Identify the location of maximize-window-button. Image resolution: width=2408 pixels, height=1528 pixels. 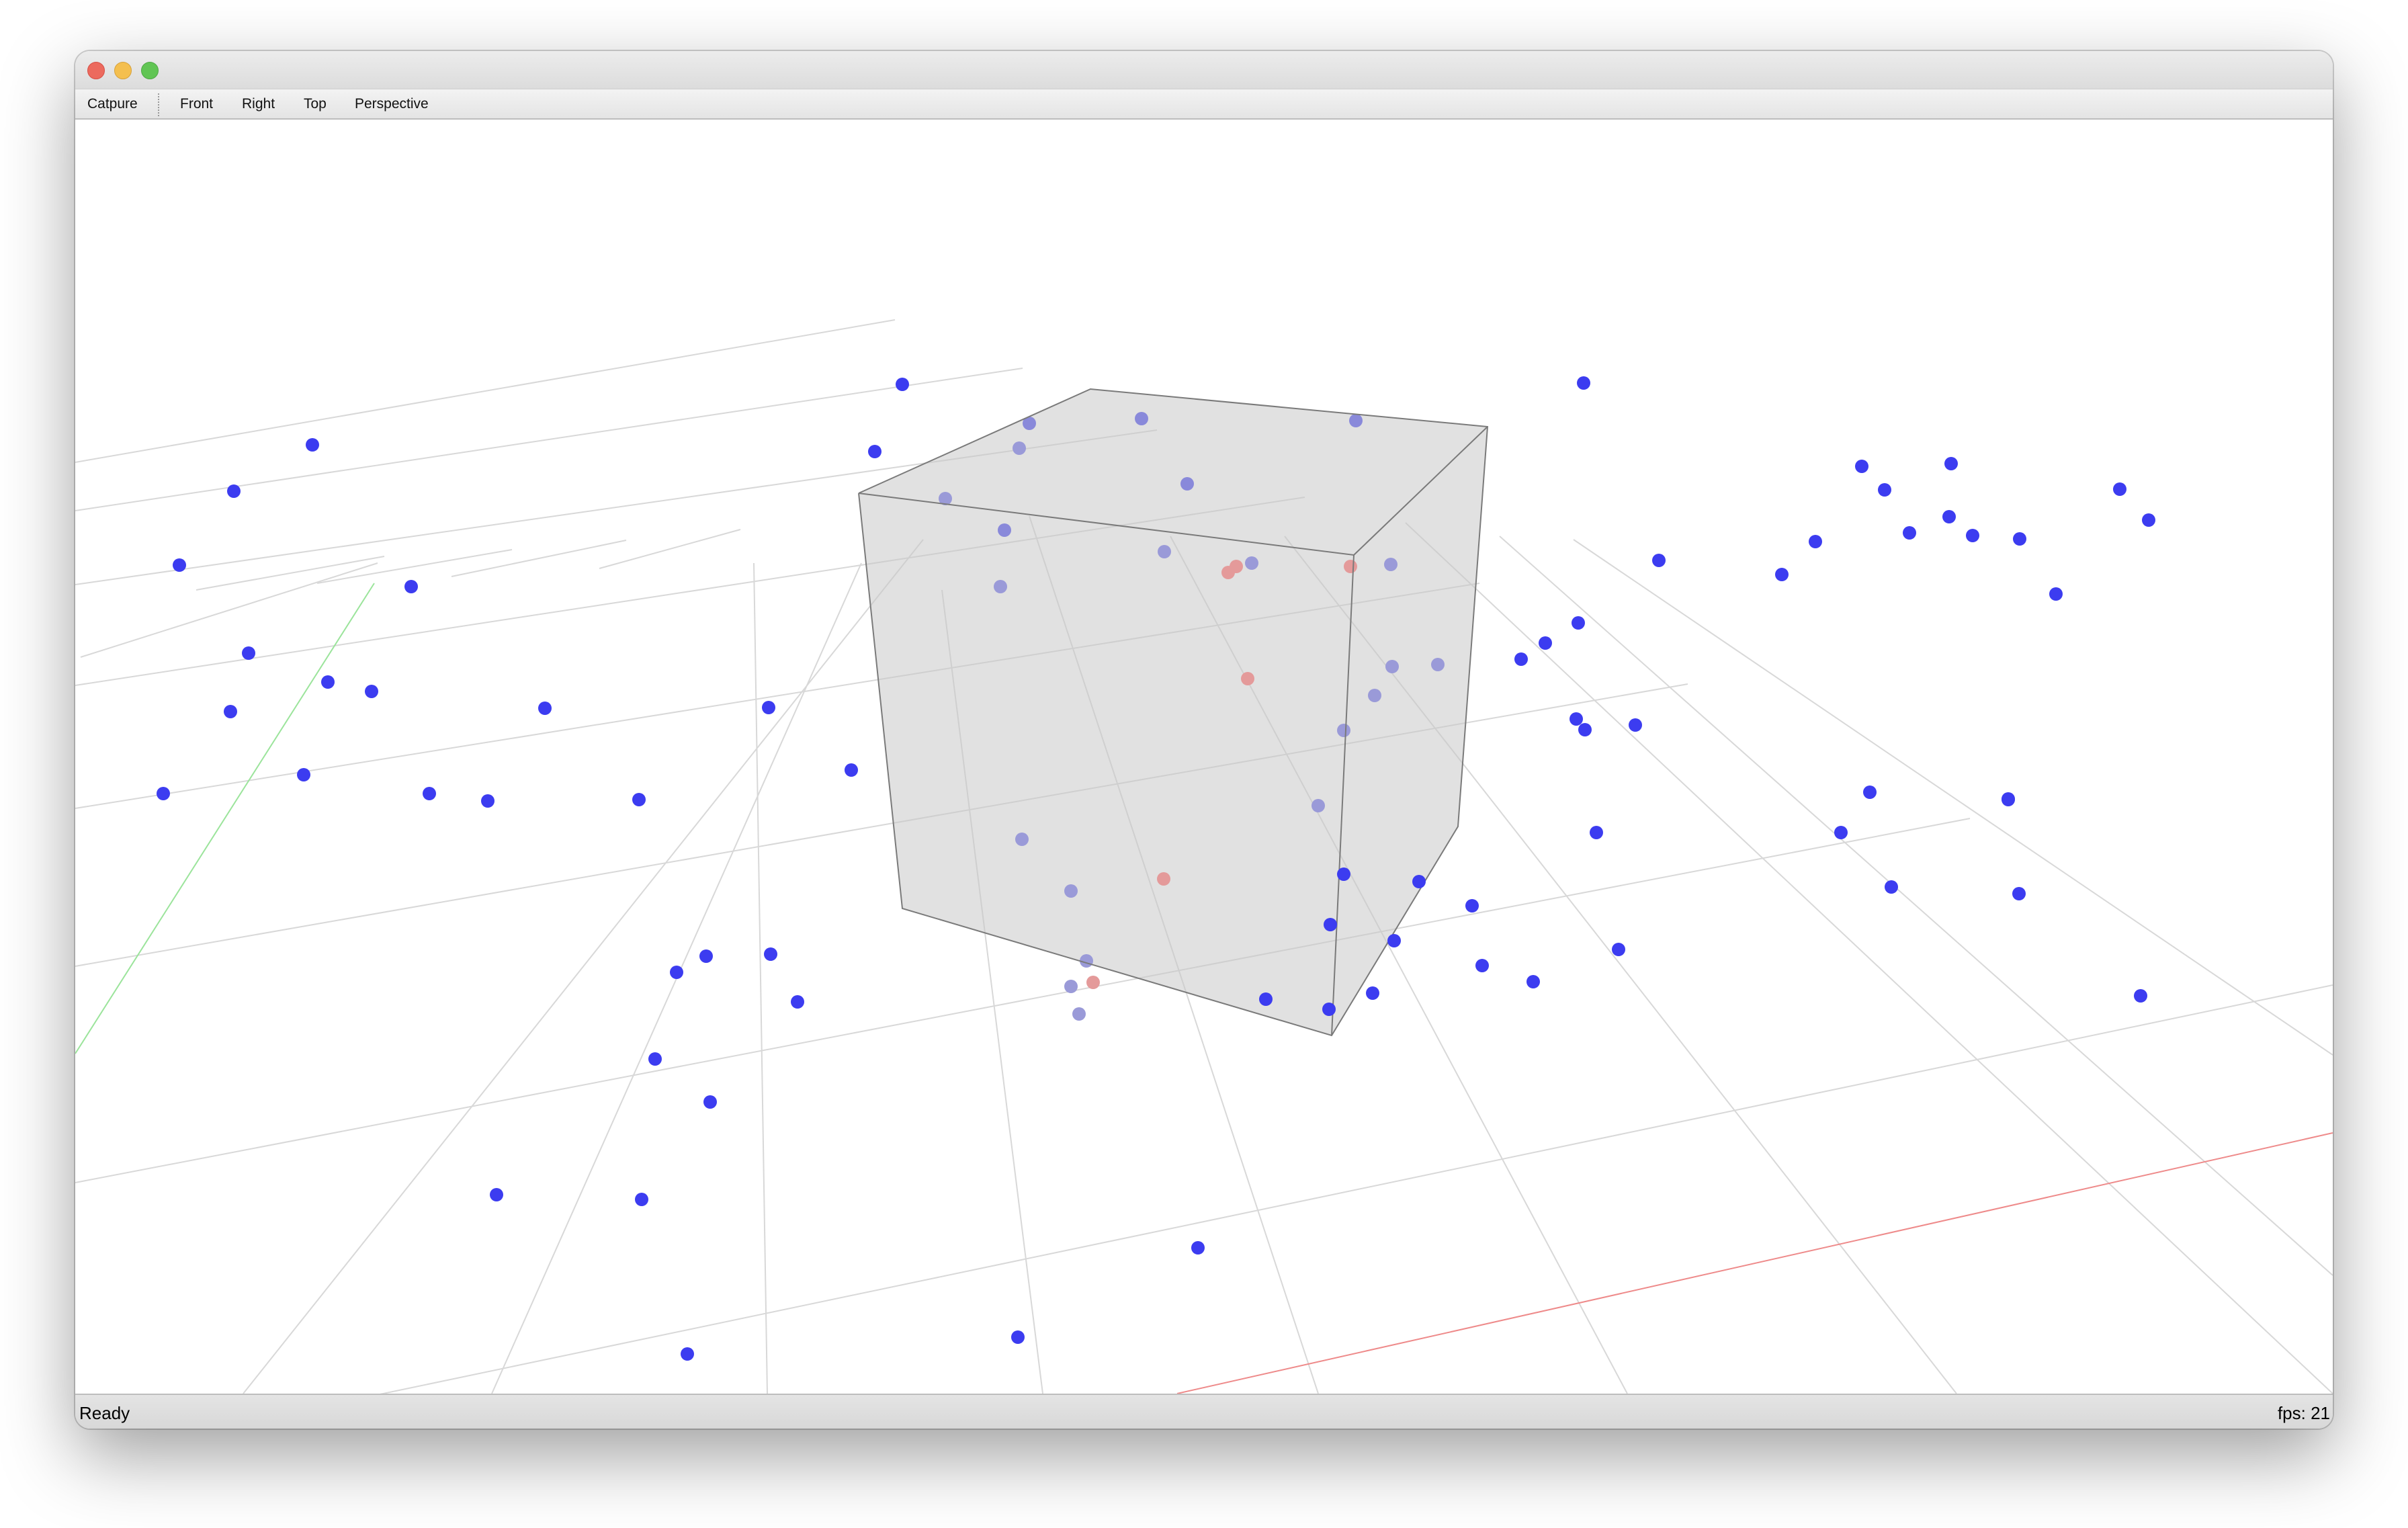
(150, 71).